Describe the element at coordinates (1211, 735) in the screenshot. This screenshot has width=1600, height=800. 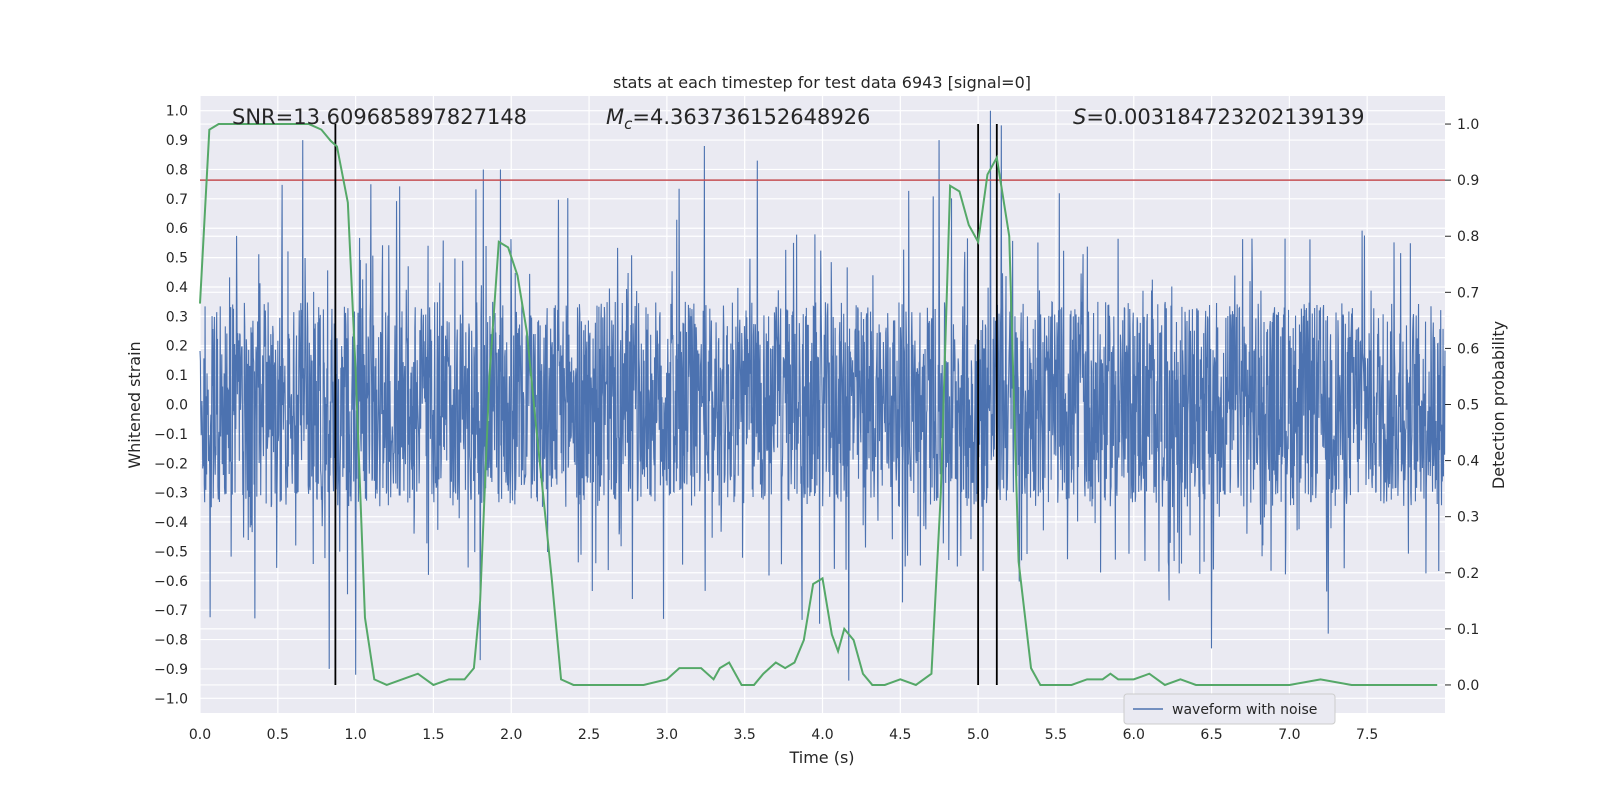
I see `x-tick-label: 6.5` at that location.